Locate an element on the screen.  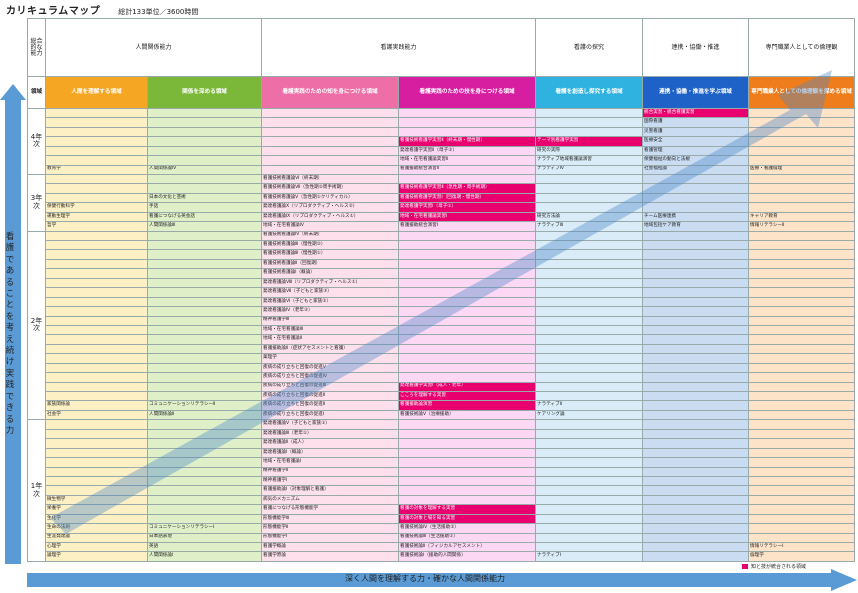
course-cell: 看護技術看護論Ⅶ（急性期②周手術期） is located at coordinates (330, 188).